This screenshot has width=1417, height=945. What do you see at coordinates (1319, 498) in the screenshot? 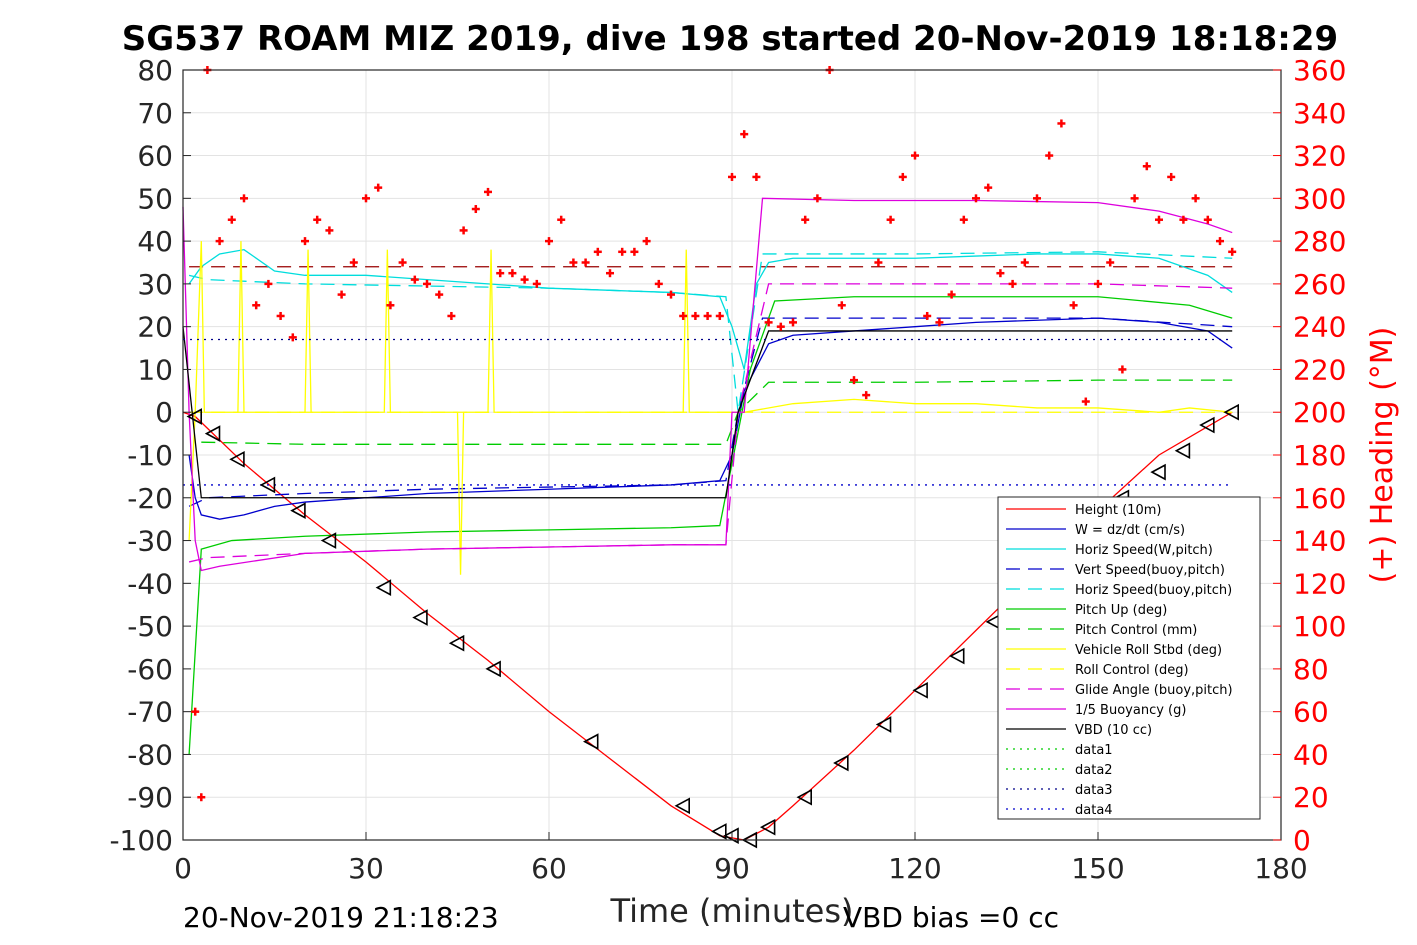
I see `right-tick-label: 160` at bounding box center [1319, 498].